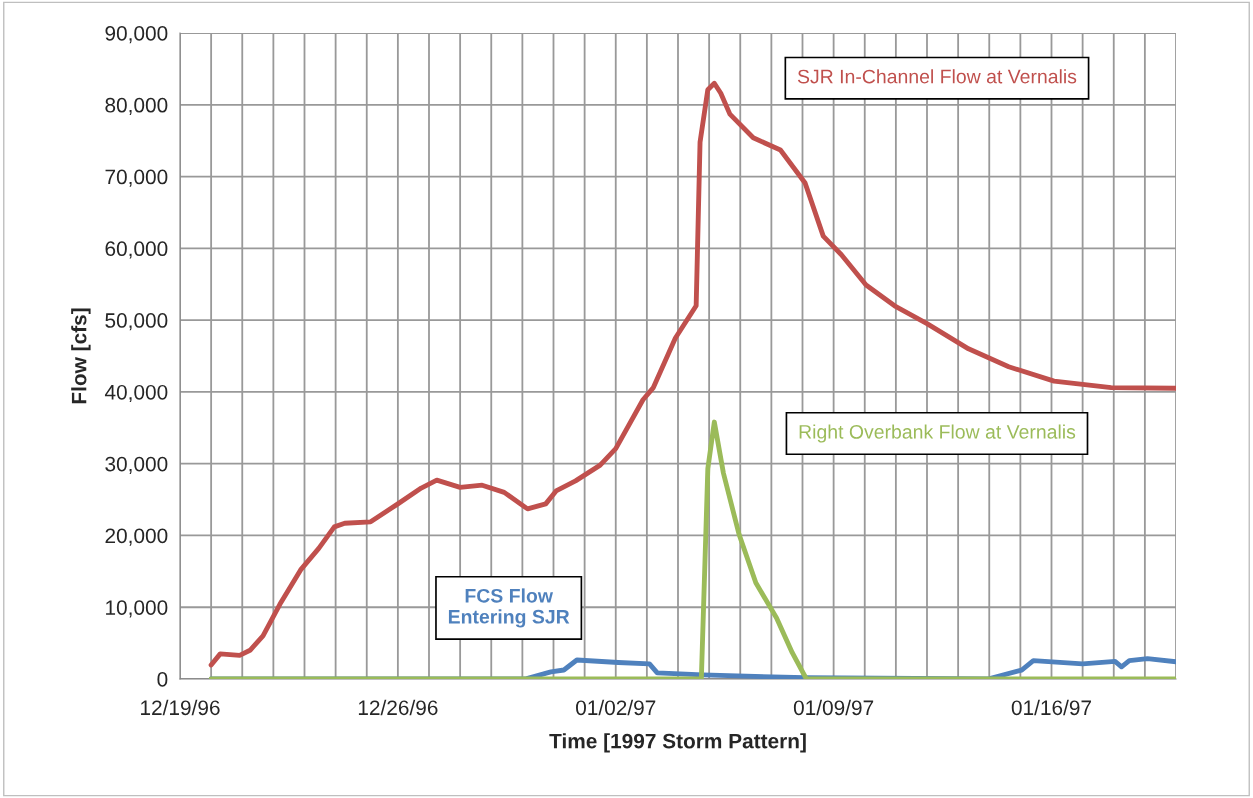 Image resolution: width=1253 pixels, height=798 pixels. What do you see at coordinates (136, 537) in the screenshot?
I see `y-tick-label: 20,000` at bounding box center [136, 537].